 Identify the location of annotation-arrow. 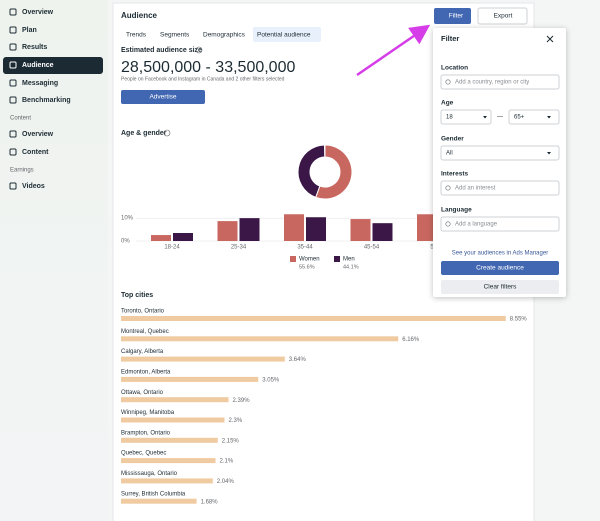
(393, 50).